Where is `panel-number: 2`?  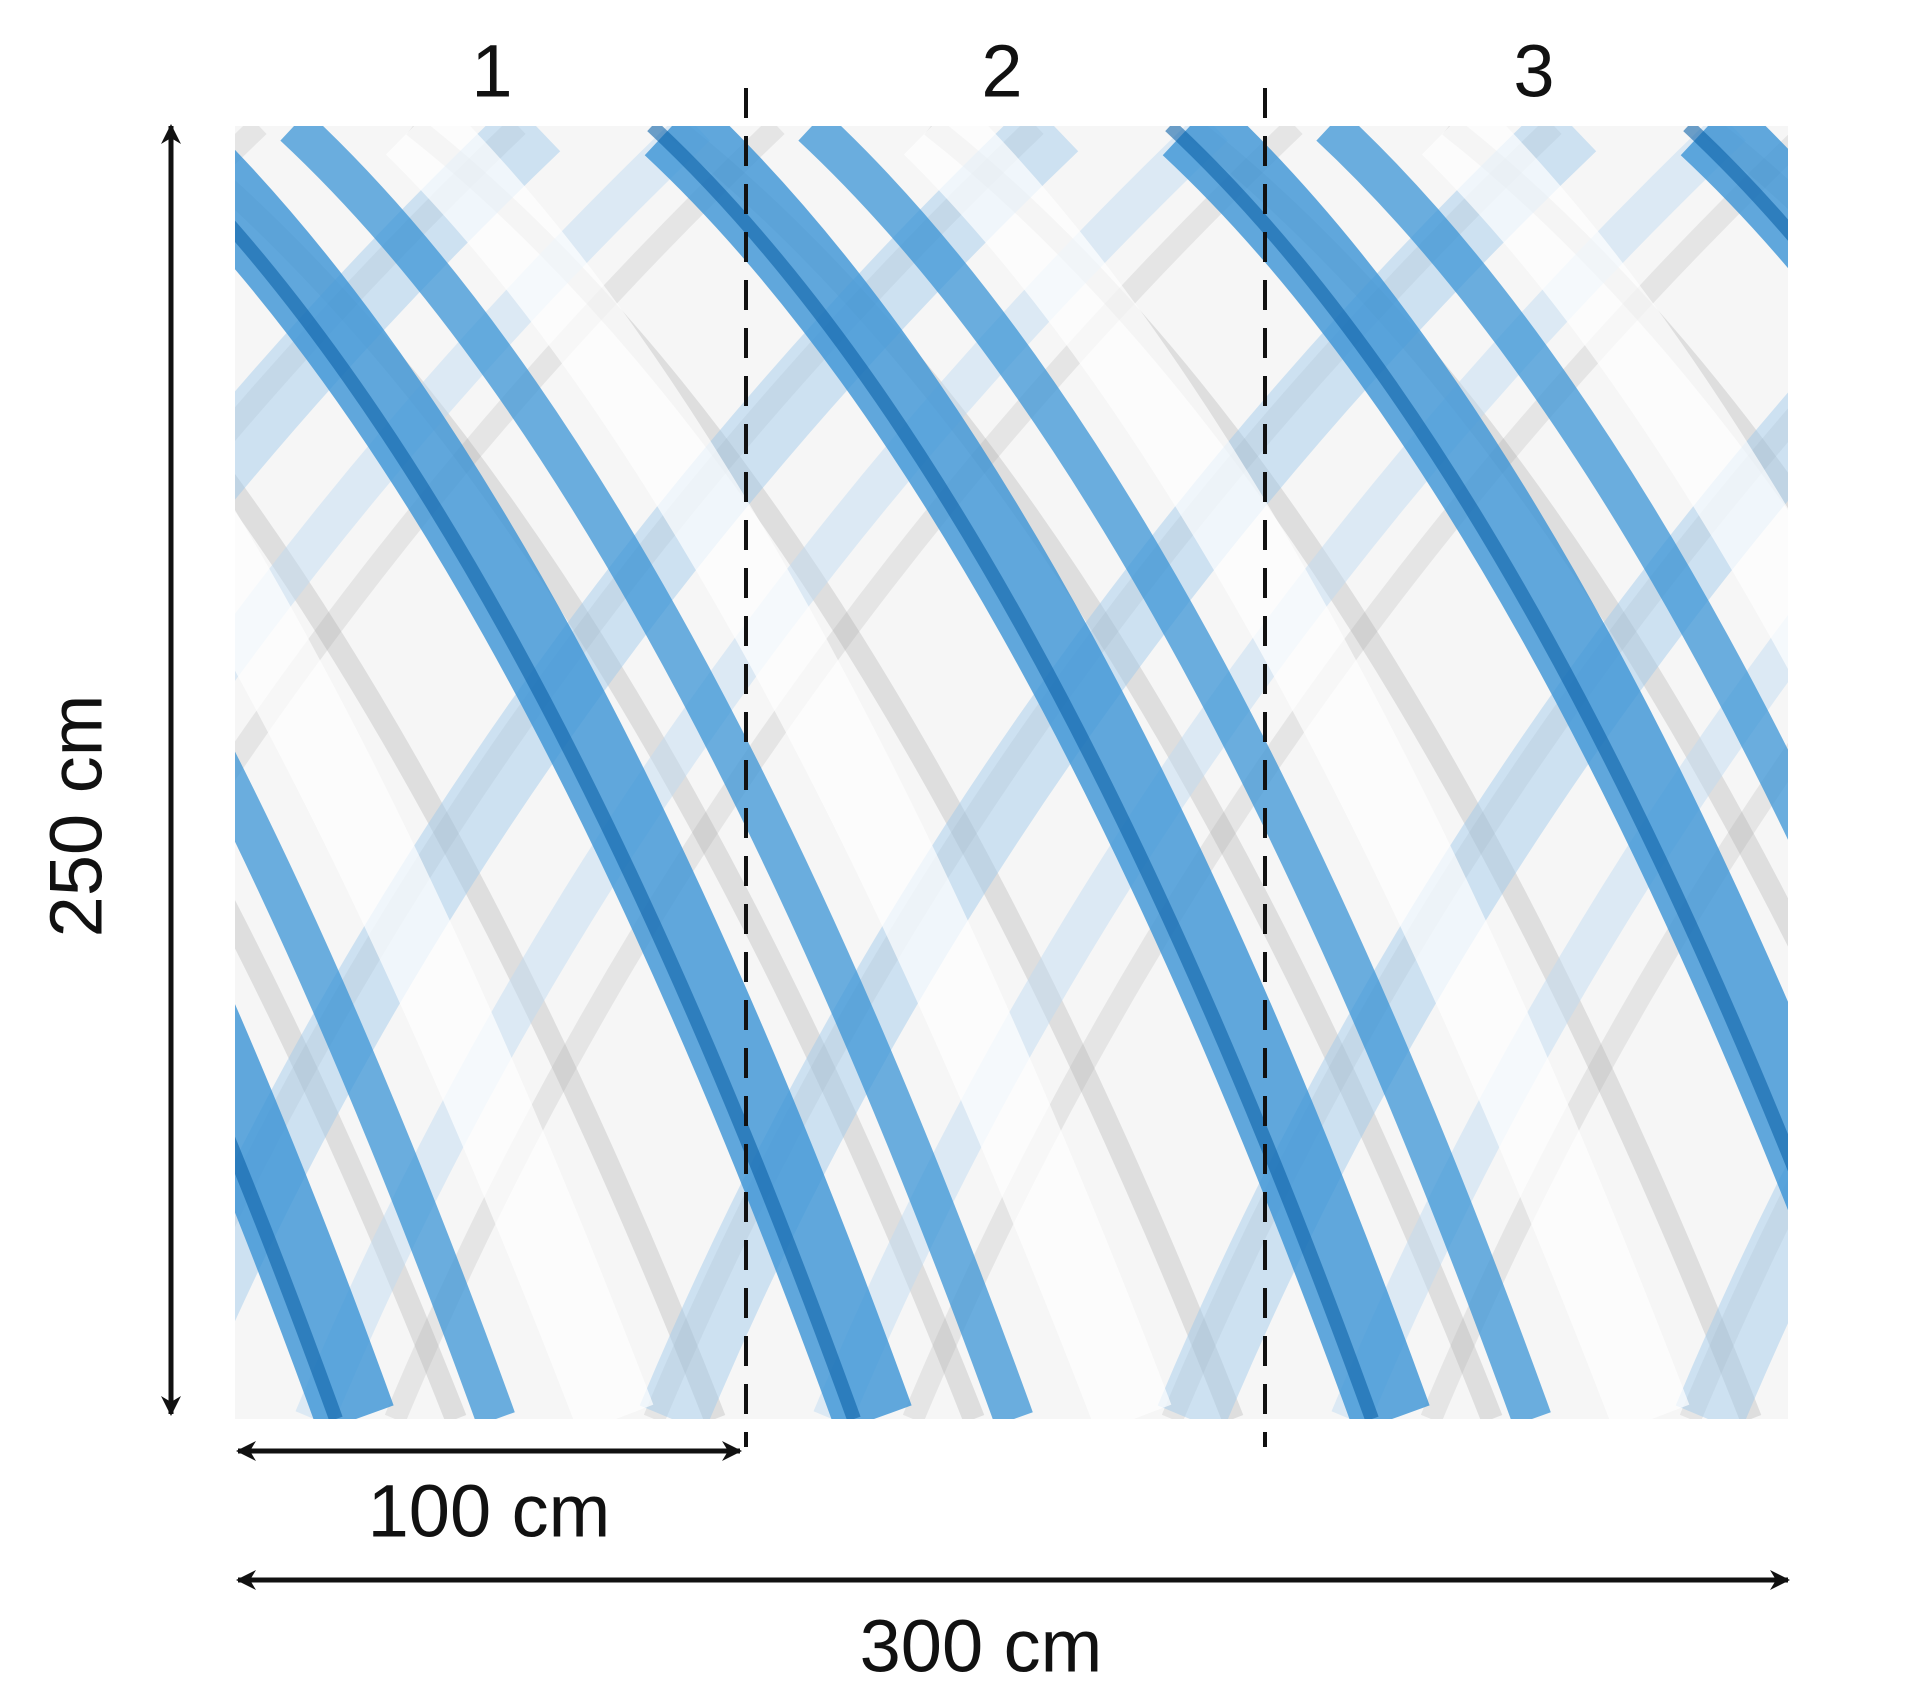 panel-number: 2 is located at coordinates (1001, 71).